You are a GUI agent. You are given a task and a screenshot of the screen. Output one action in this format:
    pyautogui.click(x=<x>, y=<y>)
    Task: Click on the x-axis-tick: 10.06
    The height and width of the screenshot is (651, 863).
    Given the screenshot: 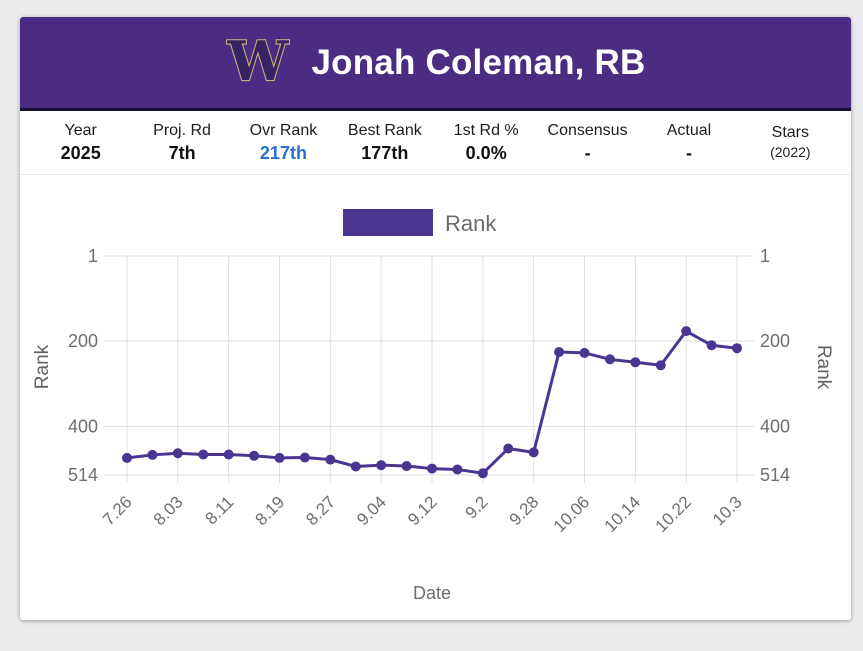 What is the action you would take?
    pyautogui.click(x=572, y=514)
    